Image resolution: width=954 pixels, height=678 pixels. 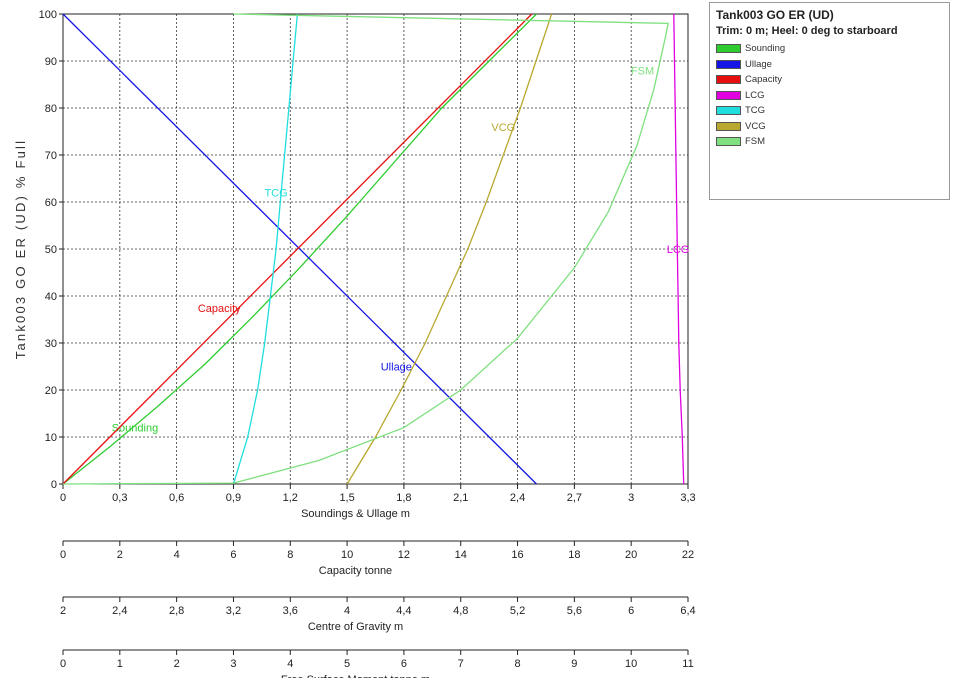 I want to click on x-tick-label-cap: 8, so click(x=290, y=555).